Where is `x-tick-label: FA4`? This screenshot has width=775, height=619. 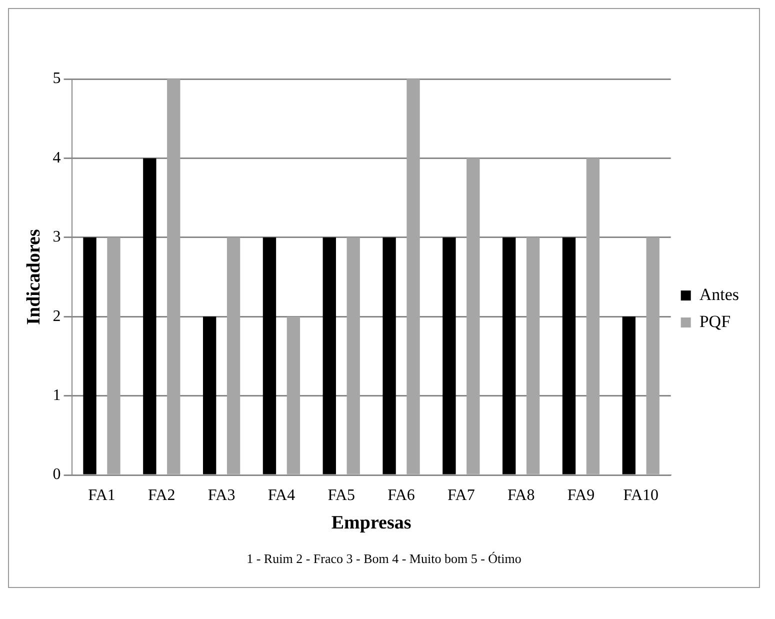 x-tick-label: FA4 is located at coordinates (282, 495).